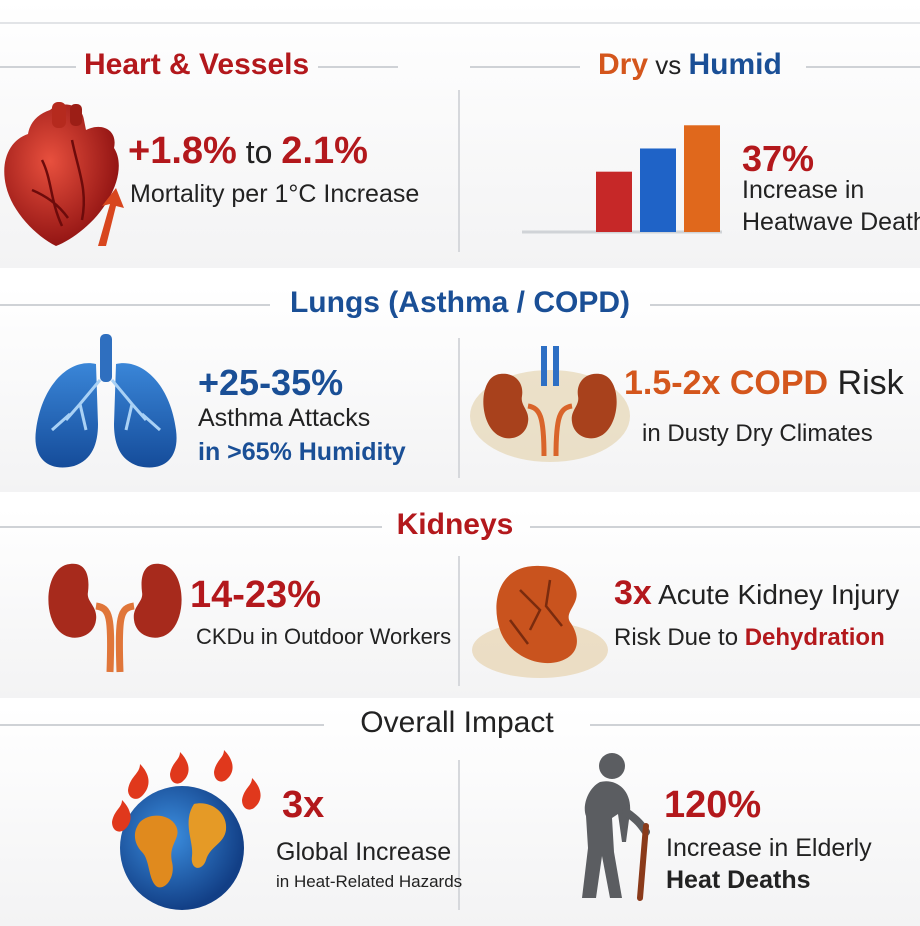  Describe the element at coordinates (550, 404) in the screenshot. I see `dusty-kidneys-icon` at that location.